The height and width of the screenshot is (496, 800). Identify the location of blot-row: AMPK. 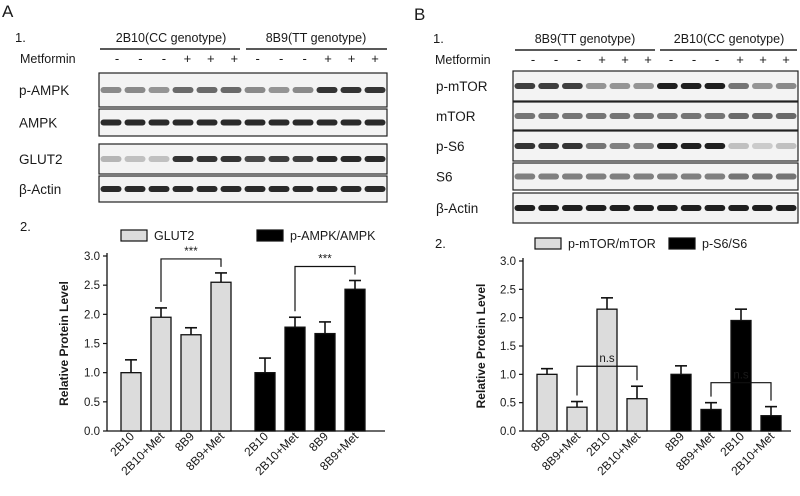
(203, 122).